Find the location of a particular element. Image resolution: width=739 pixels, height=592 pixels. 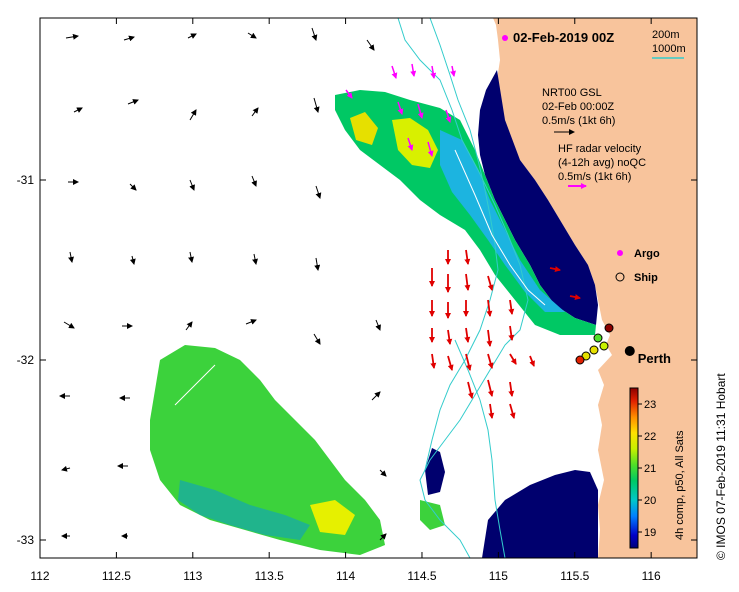

contour-legend-1000m: 1000m is located at coordinates (669, 49).